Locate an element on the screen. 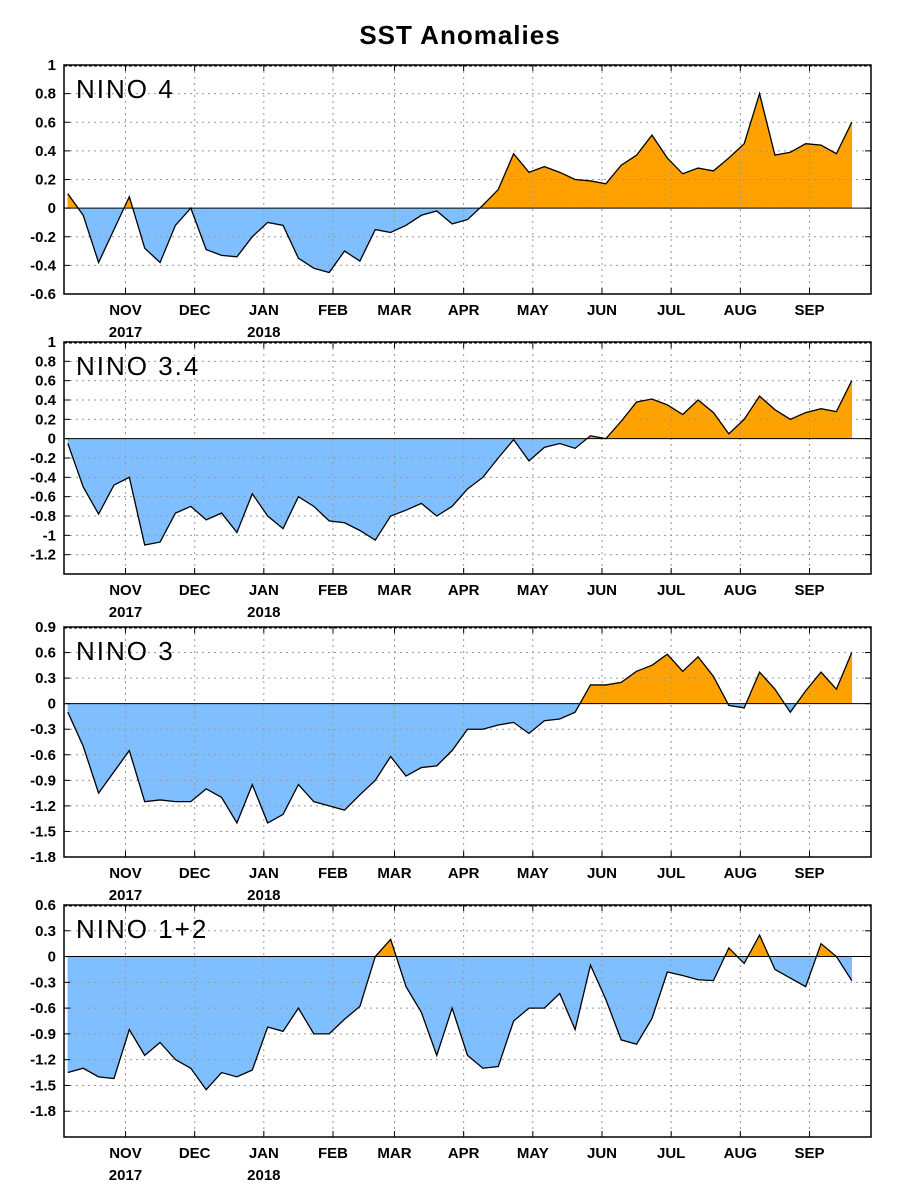  y-tick-label: 0.8 is located at coordinates (45, 94).